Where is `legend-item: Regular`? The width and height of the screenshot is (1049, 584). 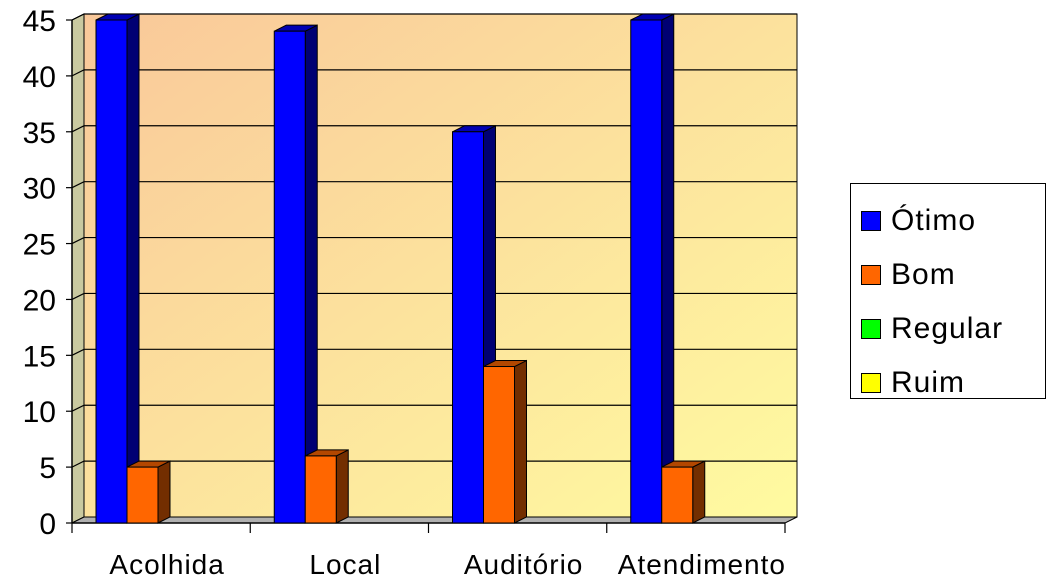 legend-item: Regular is located at coordinates (953, 329).